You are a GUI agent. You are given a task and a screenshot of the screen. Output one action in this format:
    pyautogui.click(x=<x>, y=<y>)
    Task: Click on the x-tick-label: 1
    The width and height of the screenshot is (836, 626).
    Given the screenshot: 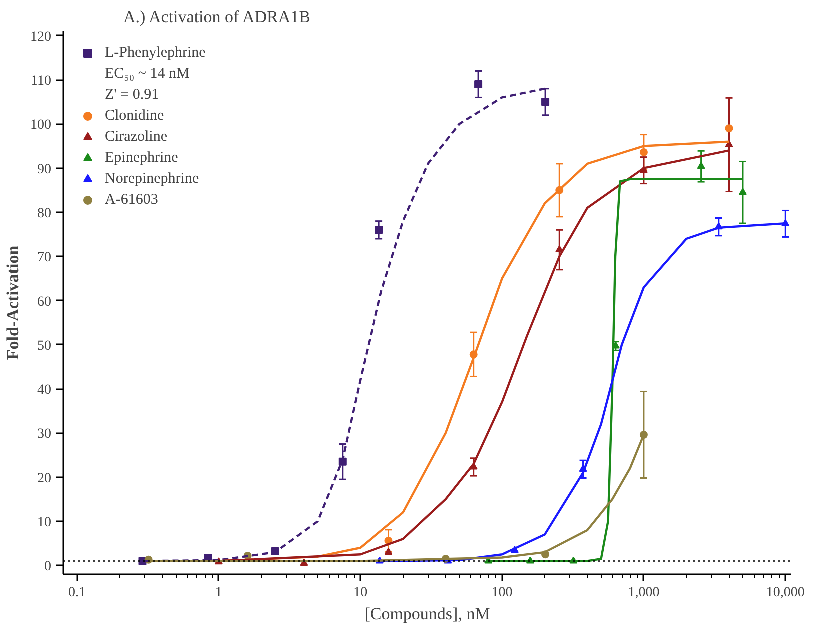 What is the action you would take?
    pyautogui.click(x=218, y=593)
    